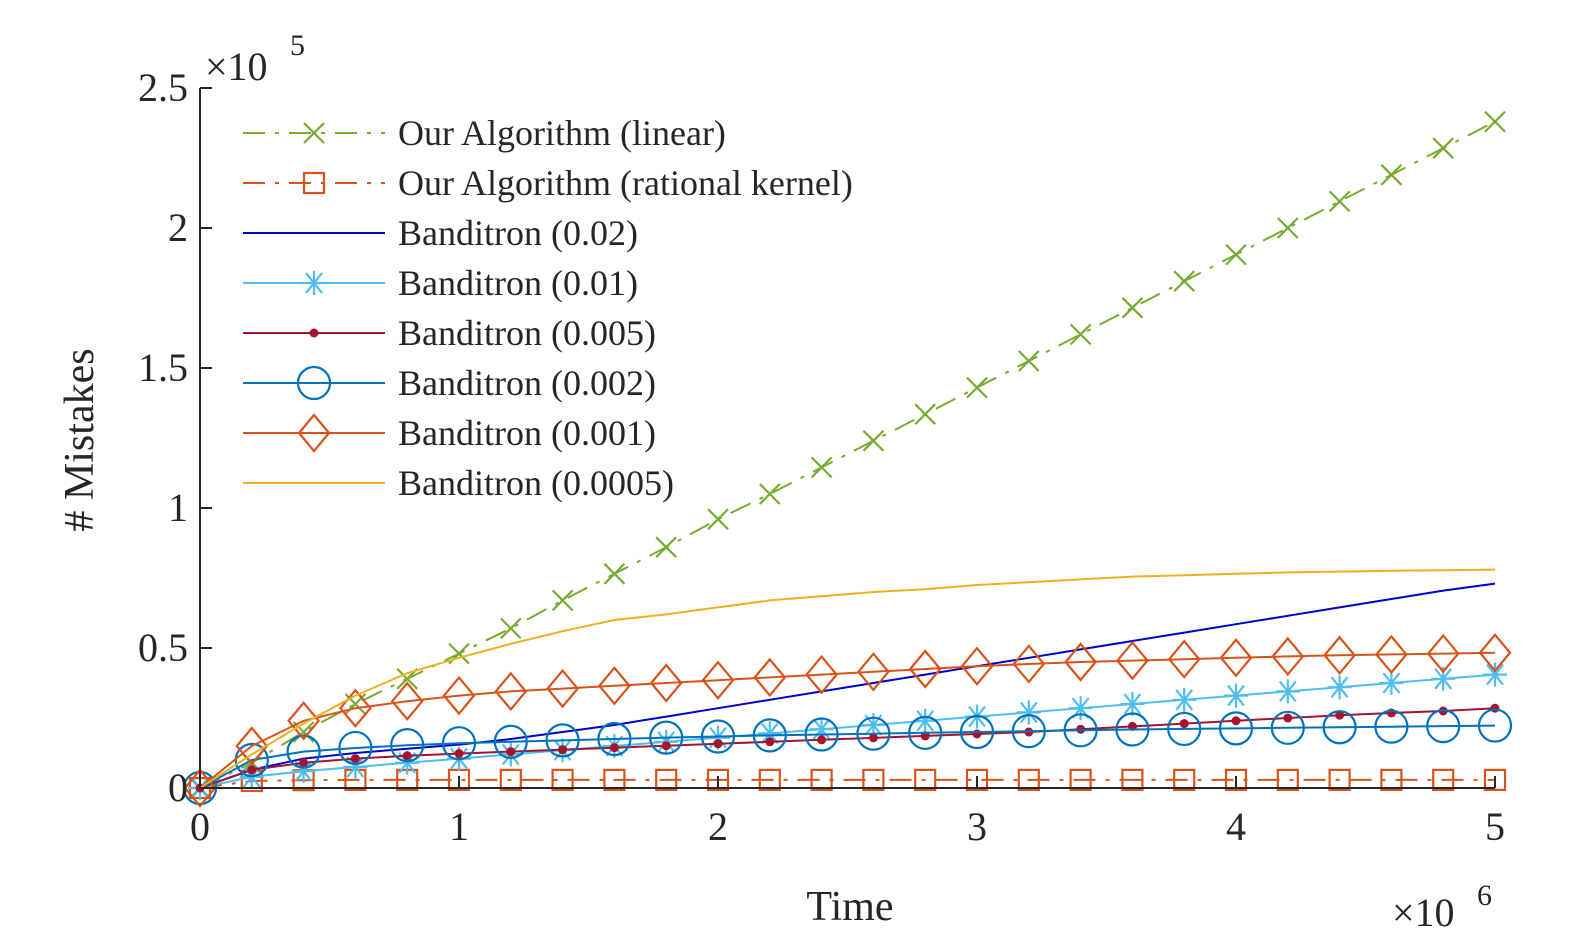  I want to click on legend-label: Banditron (0.0005), so click(536, 483).